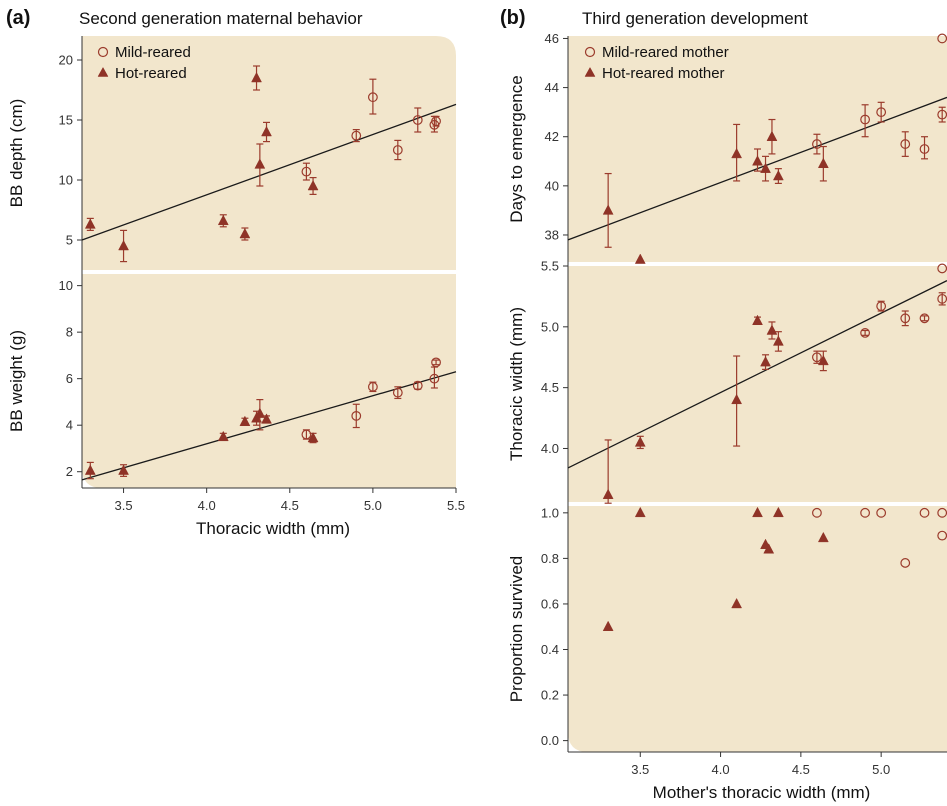  What do you see at coordinates (550, 558) in the screenshot?
I see `y-tick-label: 0.8` at bounding box center [550, 558].